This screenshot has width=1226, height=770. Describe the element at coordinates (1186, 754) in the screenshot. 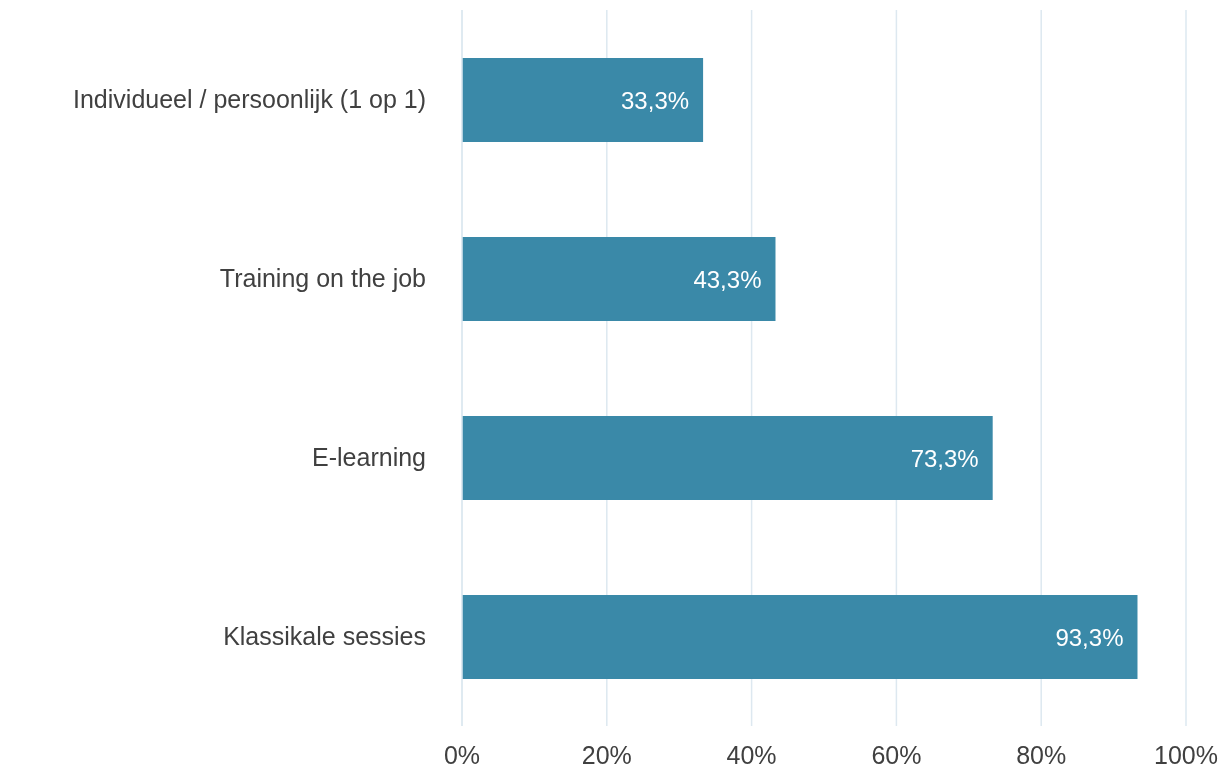

I see `x-tick-label: 100%` at that location.